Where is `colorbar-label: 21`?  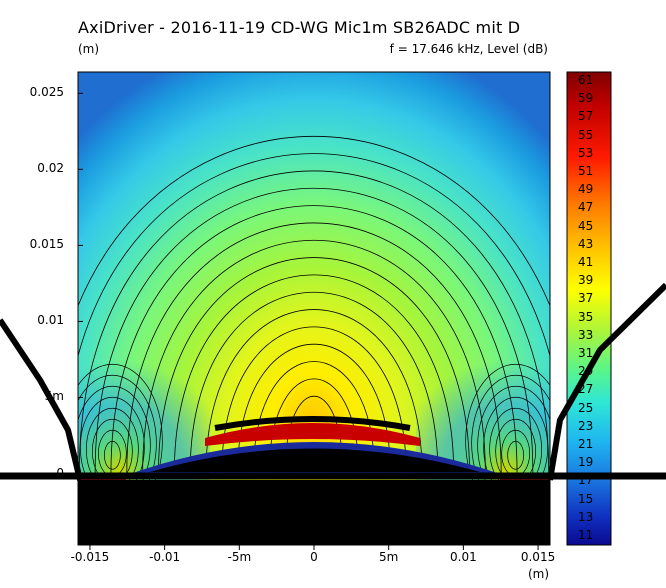 colorbar-label: 21 is located at coordinates (586, 443).